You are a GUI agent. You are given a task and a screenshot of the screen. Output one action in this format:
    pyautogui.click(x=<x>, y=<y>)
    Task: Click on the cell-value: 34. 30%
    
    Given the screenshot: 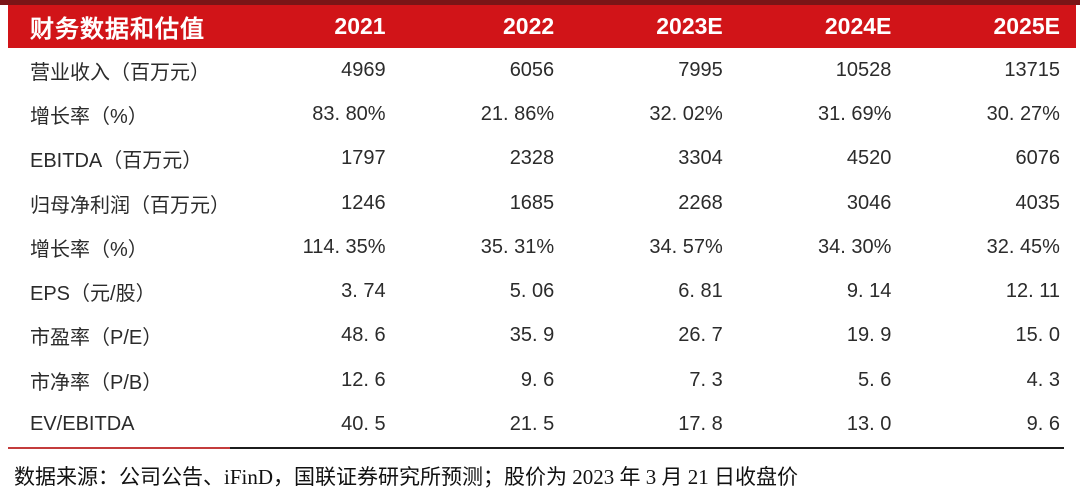 What is the action you would take?
    pyautogui.click(x=854, y=246)
    